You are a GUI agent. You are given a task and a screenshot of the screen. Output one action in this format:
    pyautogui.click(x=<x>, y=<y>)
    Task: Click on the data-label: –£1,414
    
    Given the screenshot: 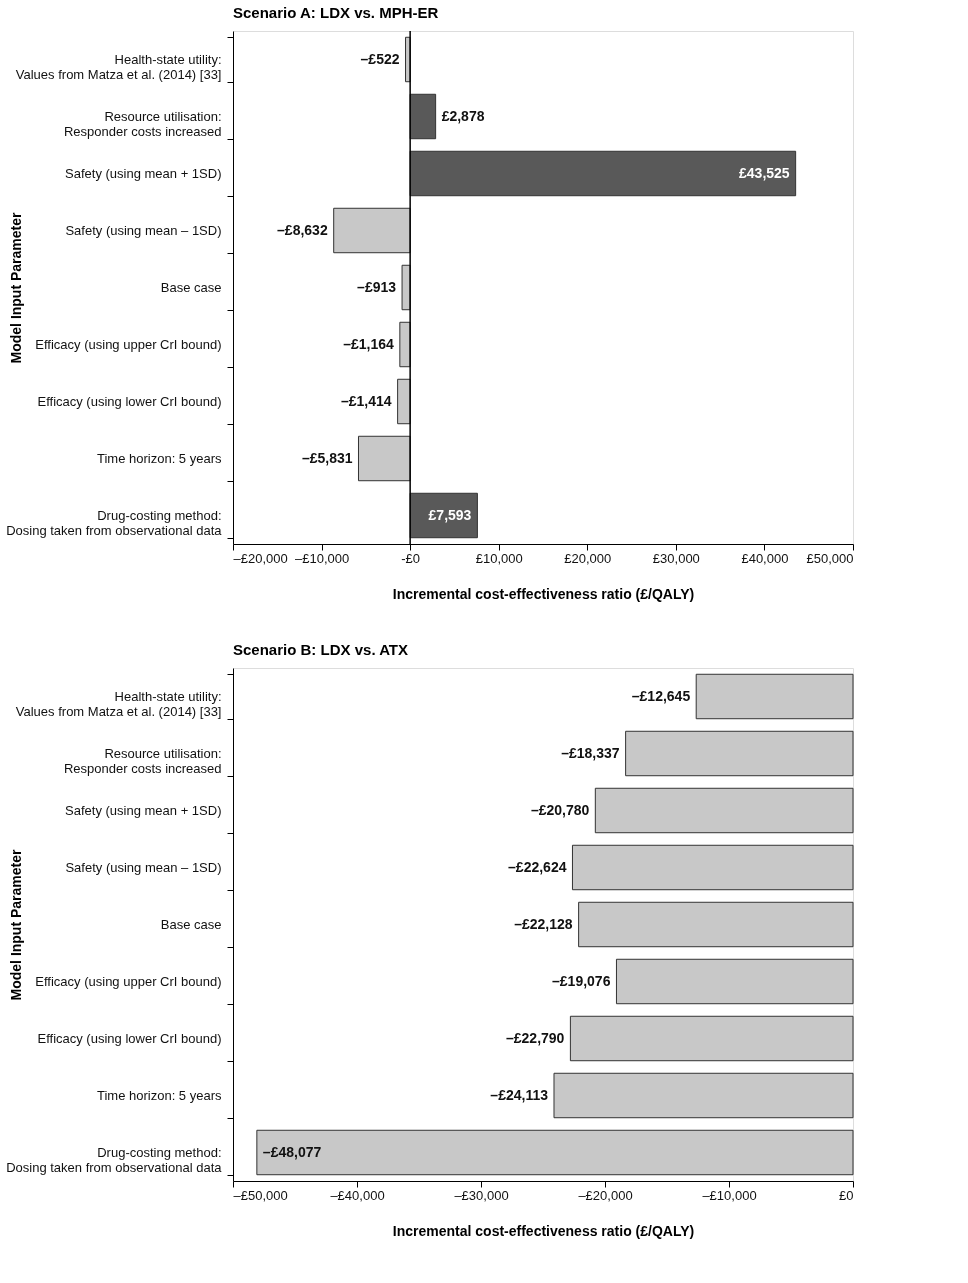 What is the action you would take?
    pyautogui.click(x=366, y=400)
    